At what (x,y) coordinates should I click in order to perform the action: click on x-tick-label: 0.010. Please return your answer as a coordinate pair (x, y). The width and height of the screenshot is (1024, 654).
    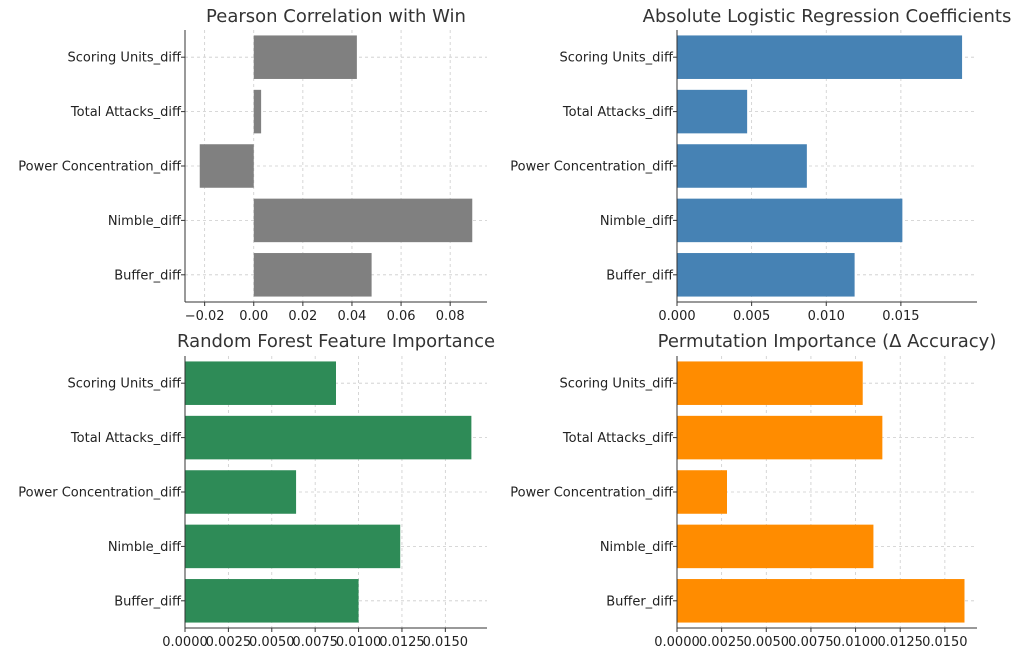
    Looking at the image, I should click on (826, 316).